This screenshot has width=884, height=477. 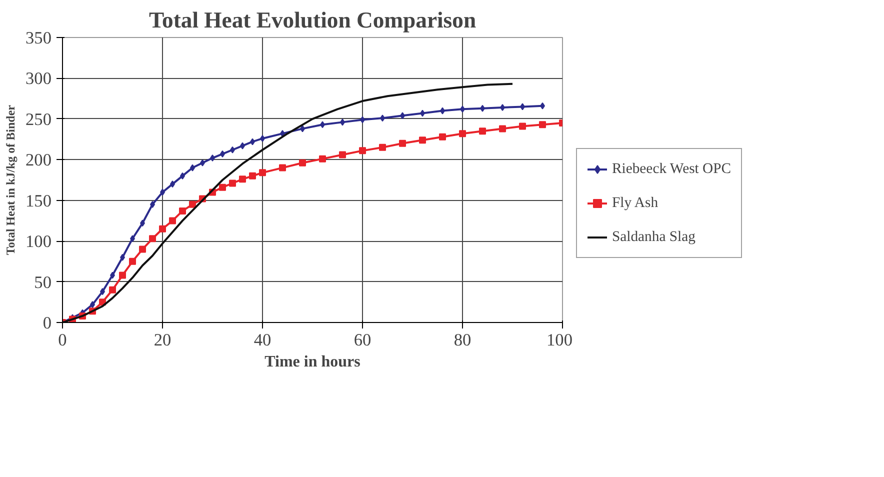 What do you see at coordinates (43, 282) in the screenshot?
I see `y-tick-label: 50` at bounding box center [43, 282].